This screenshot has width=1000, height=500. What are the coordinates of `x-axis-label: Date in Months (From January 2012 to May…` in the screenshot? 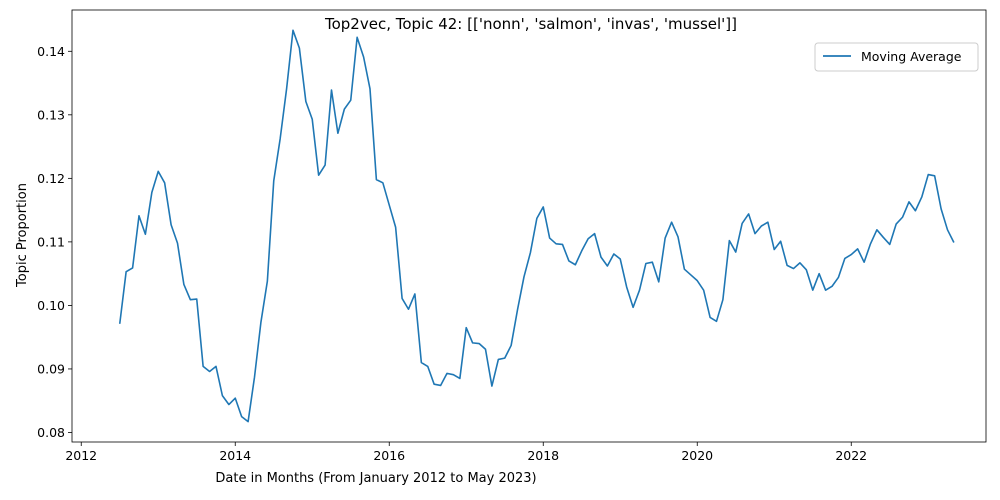 It's located at (375, 478).